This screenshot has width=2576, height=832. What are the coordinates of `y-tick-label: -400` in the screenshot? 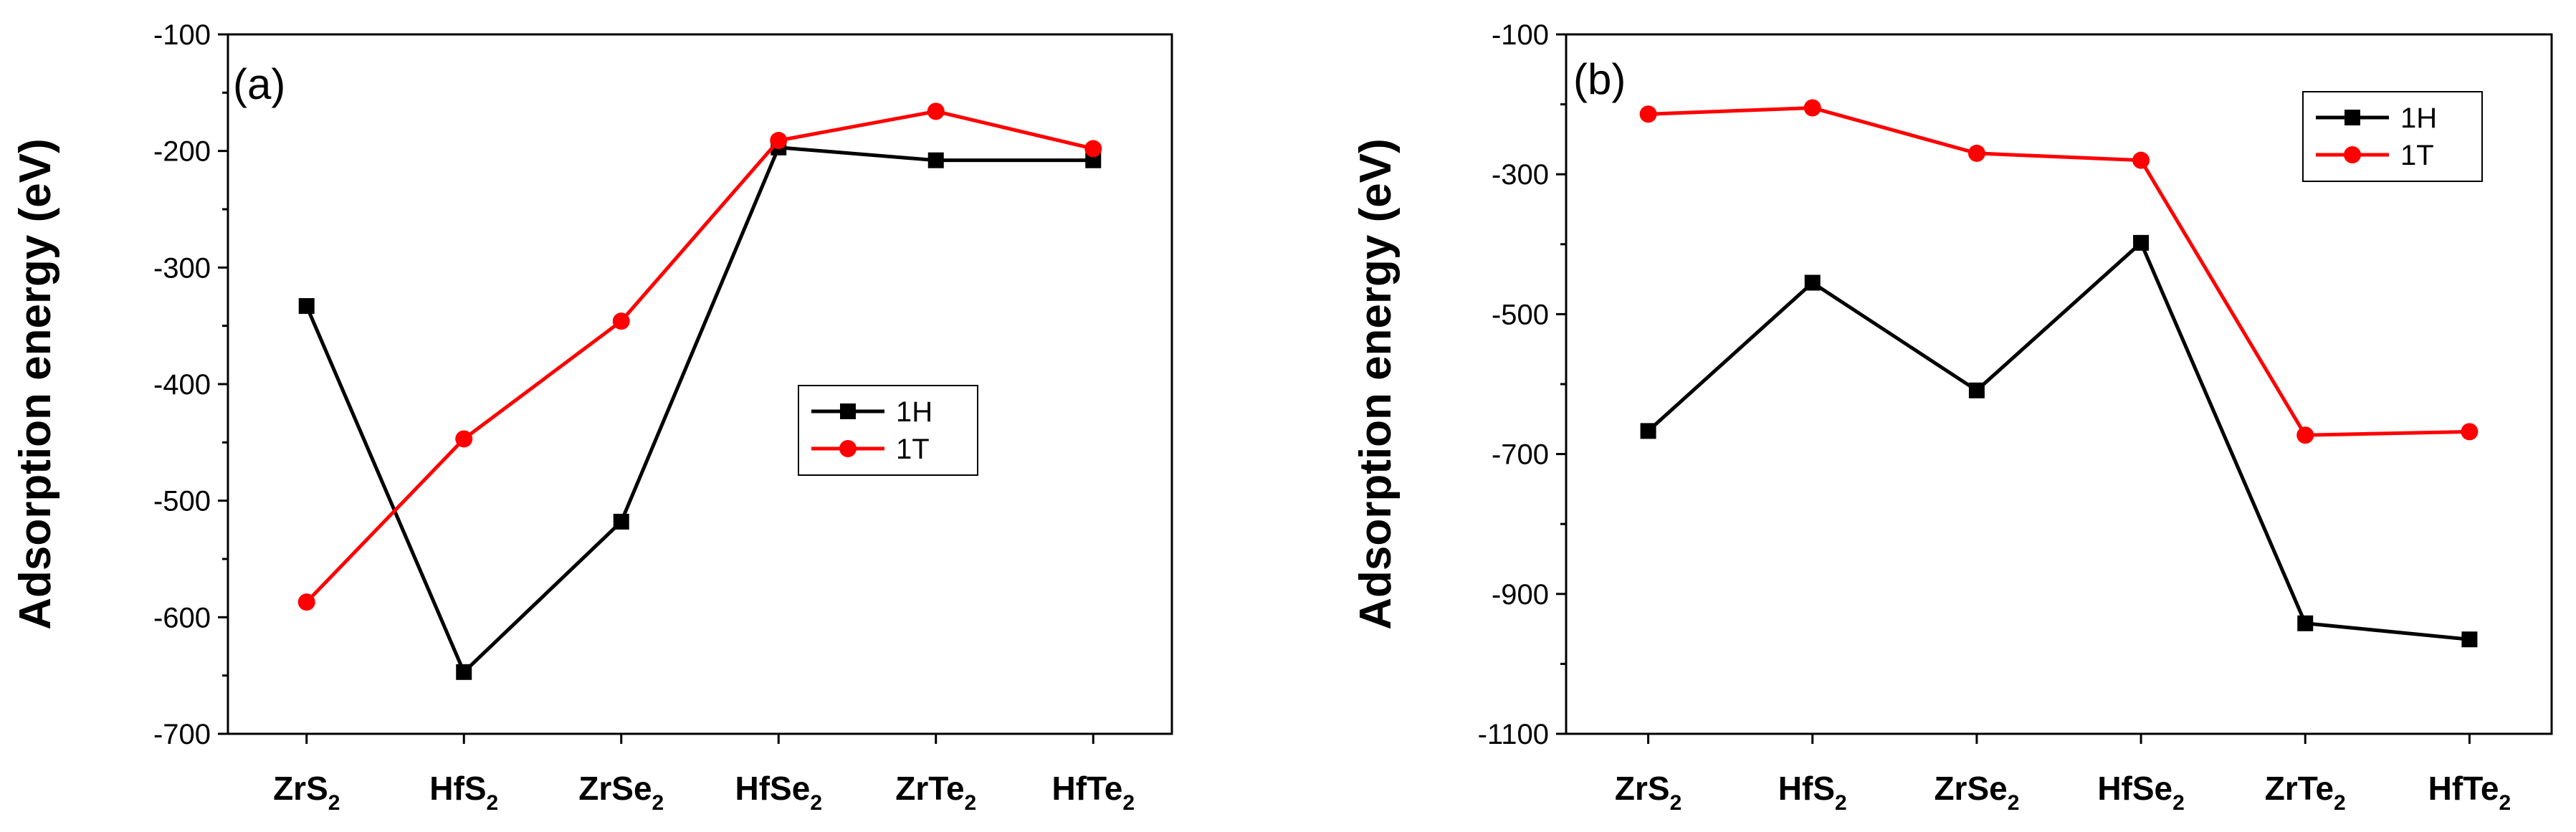 It's located at (182, 385).